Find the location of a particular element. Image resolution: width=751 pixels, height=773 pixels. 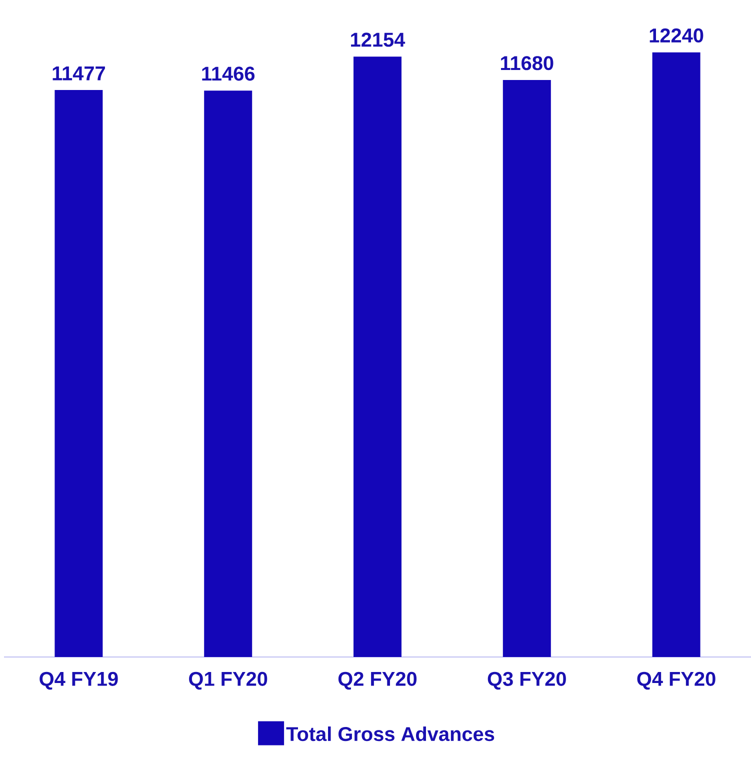

data-label: 11466 is located at coordinates (228, 73).